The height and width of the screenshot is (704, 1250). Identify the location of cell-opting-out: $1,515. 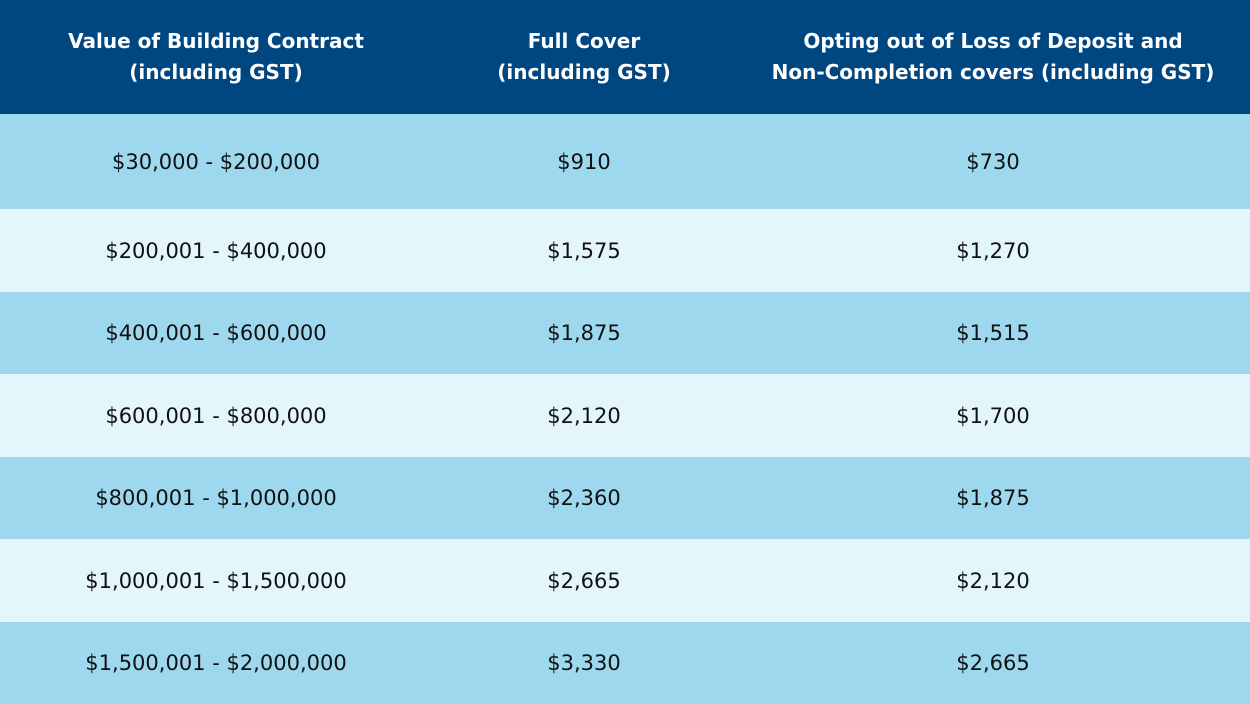
(993, 333).